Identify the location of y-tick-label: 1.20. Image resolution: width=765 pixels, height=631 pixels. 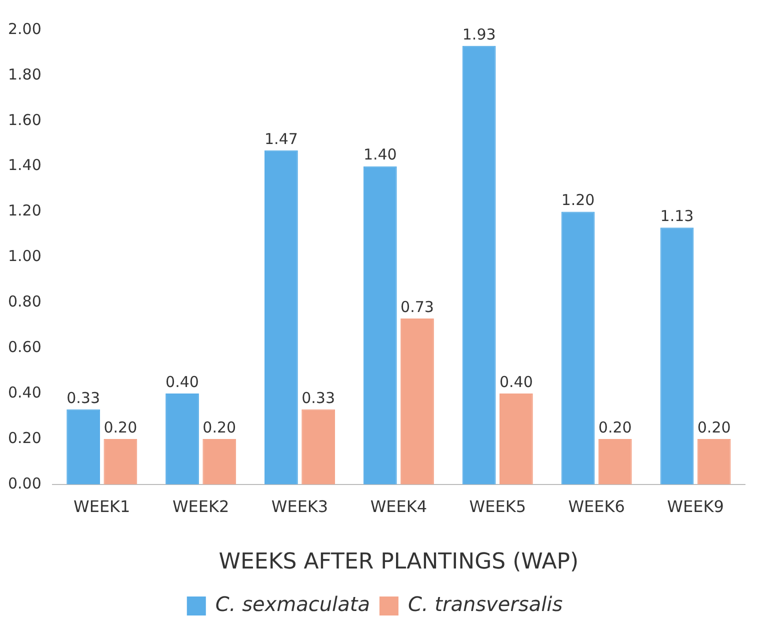
(25, 211).